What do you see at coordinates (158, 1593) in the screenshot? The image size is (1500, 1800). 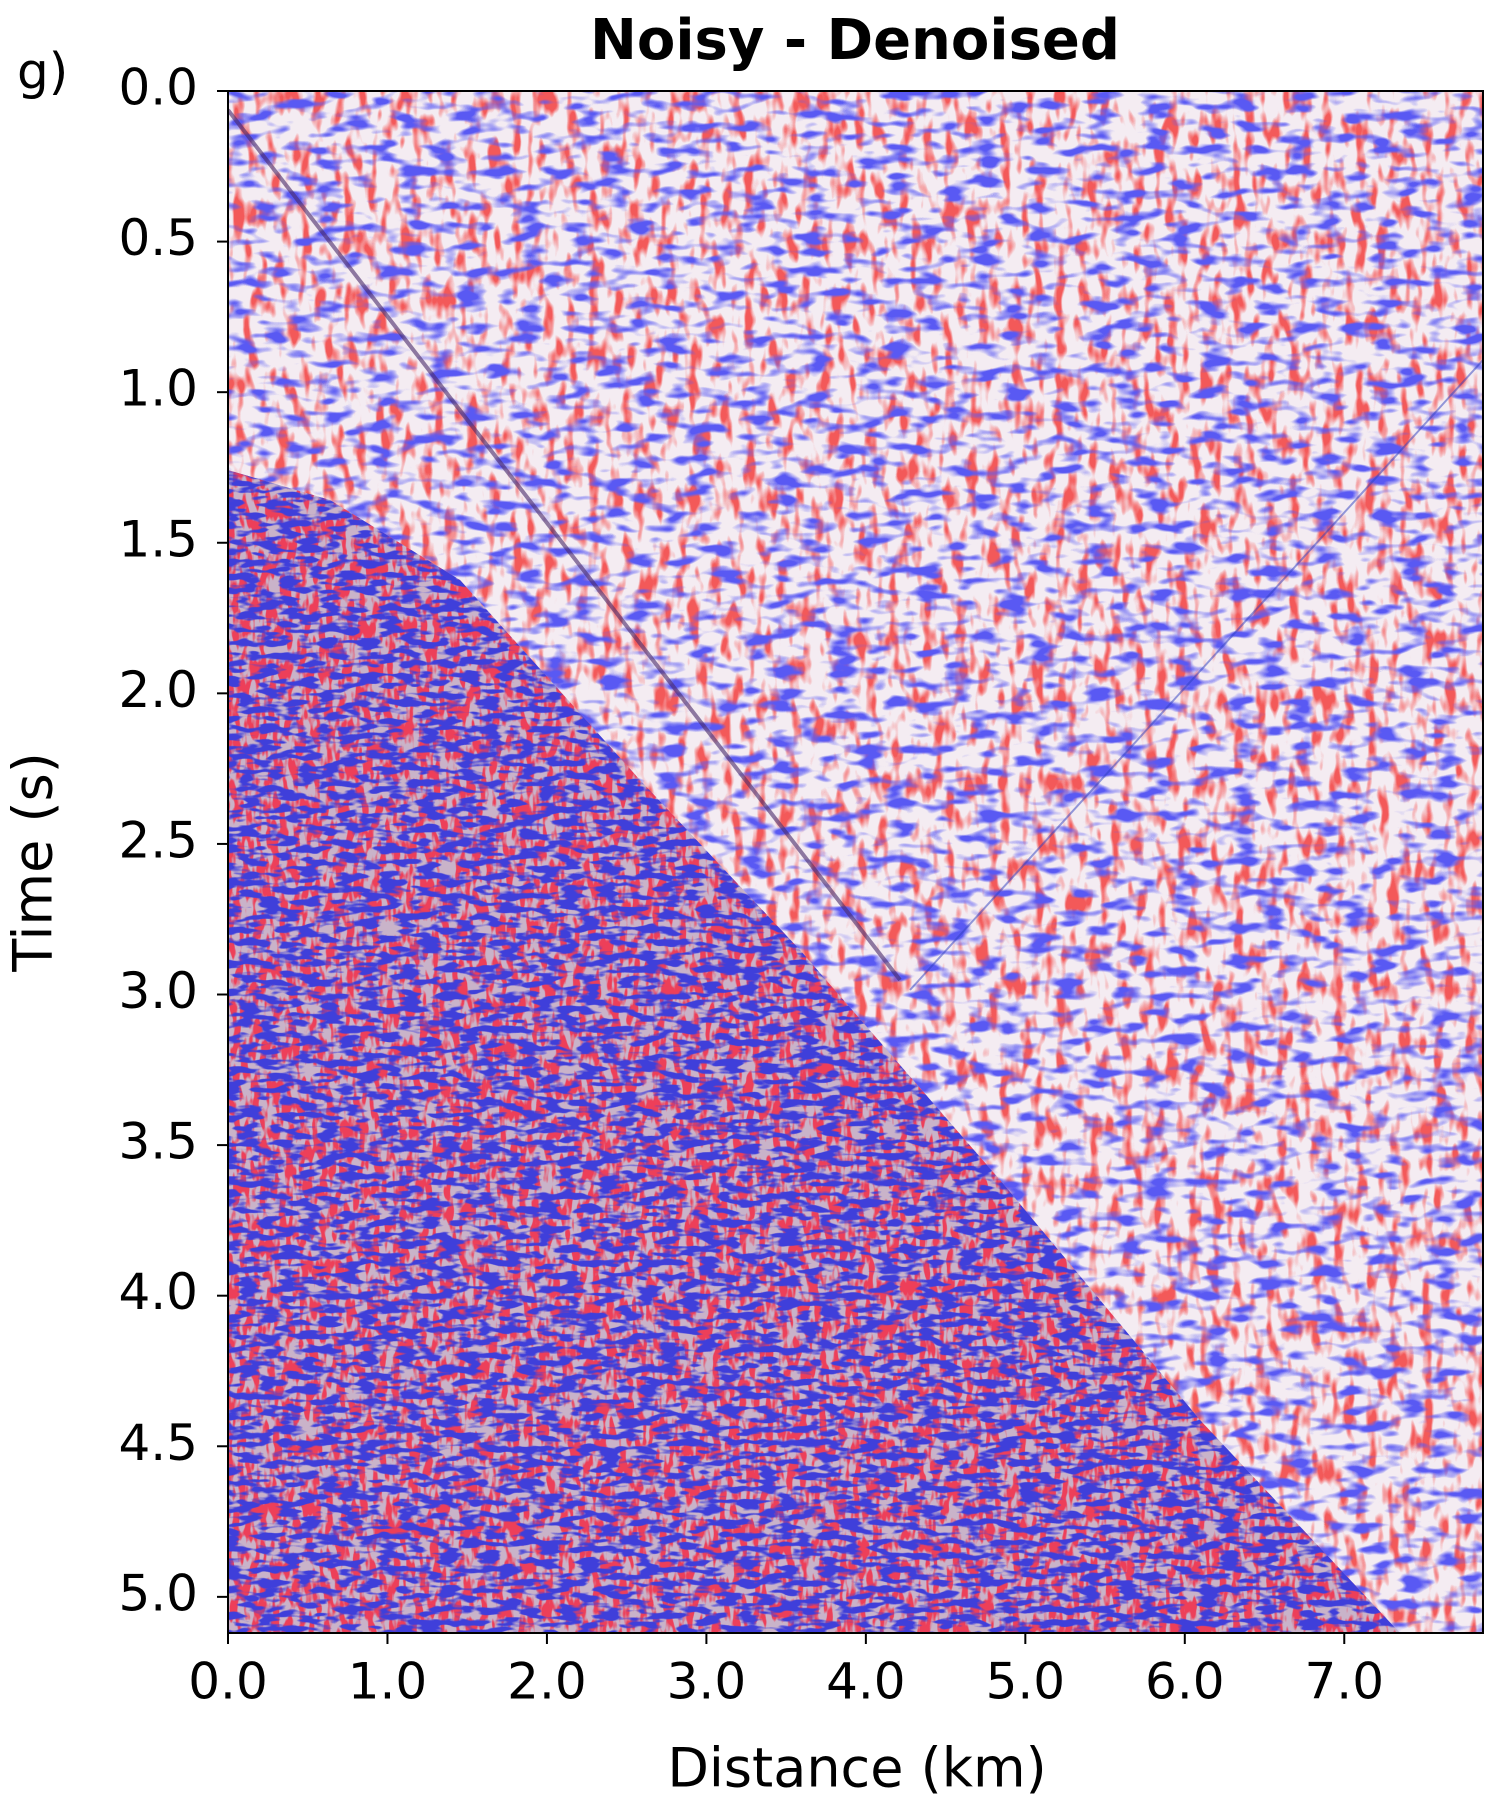 I see `y-tick-label: 5.0` at bounding box center [158, 1593].